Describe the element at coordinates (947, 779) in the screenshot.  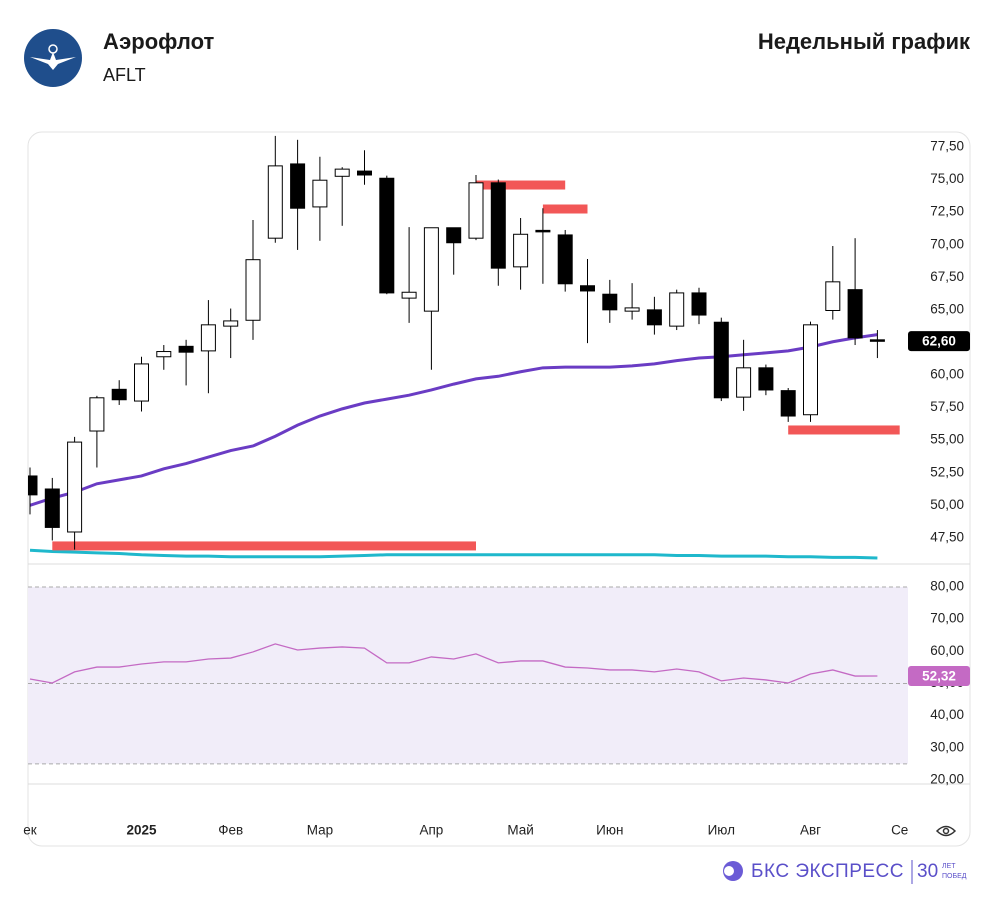
I see `rsi-tick-label: 20,00` at that location.